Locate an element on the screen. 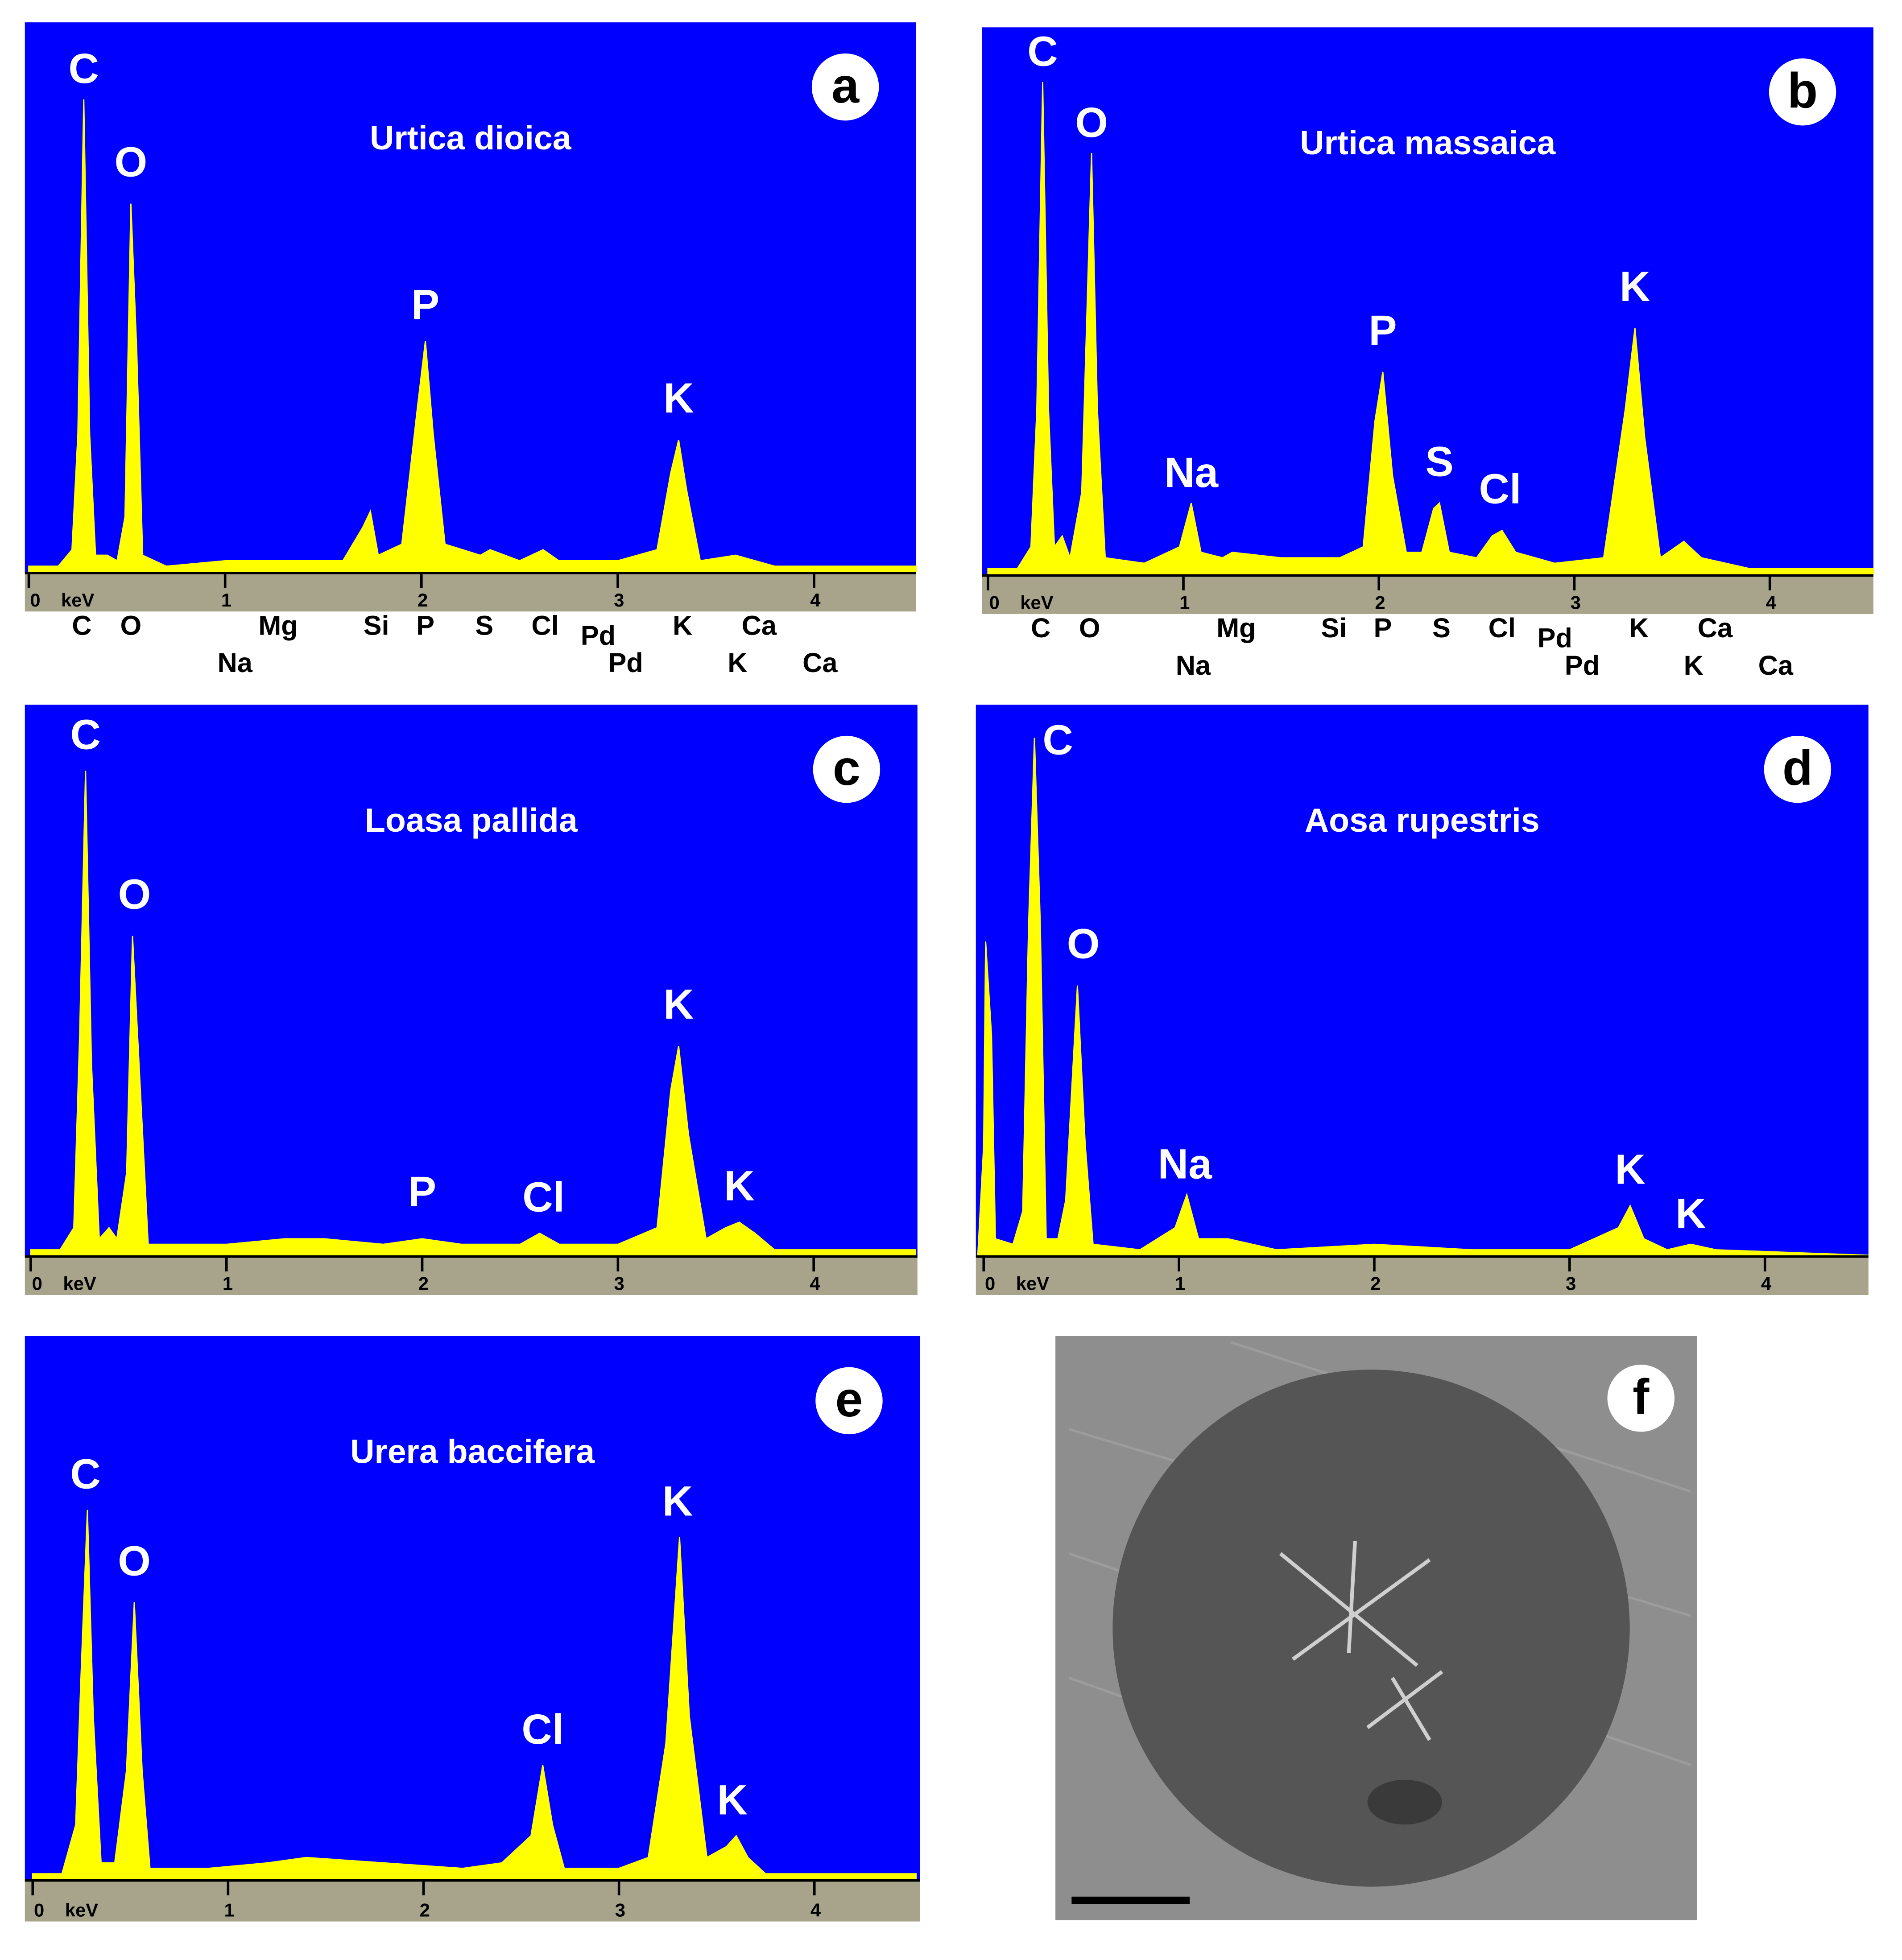 The height and width of the screenshot is (1960, 1902). scale-bar is located at coordinates (1130, 1900).